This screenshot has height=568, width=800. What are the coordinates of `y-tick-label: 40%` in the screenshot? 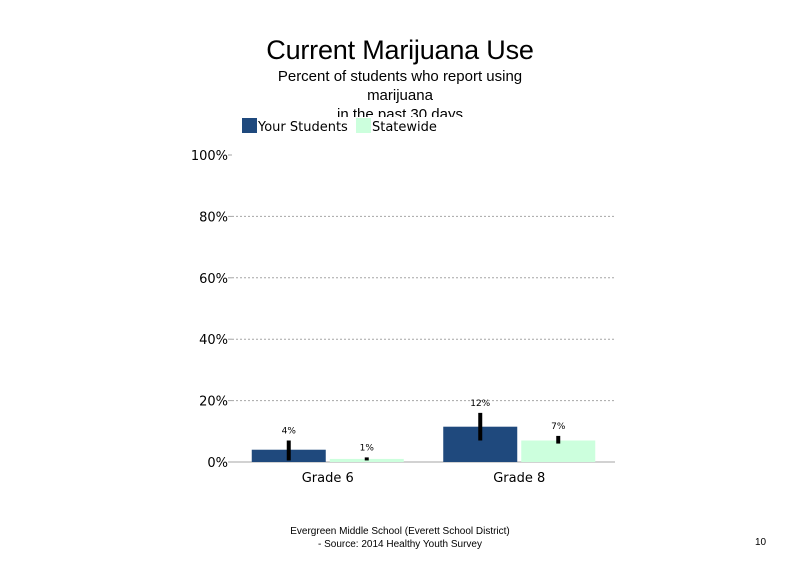 It's located at (213, 340).